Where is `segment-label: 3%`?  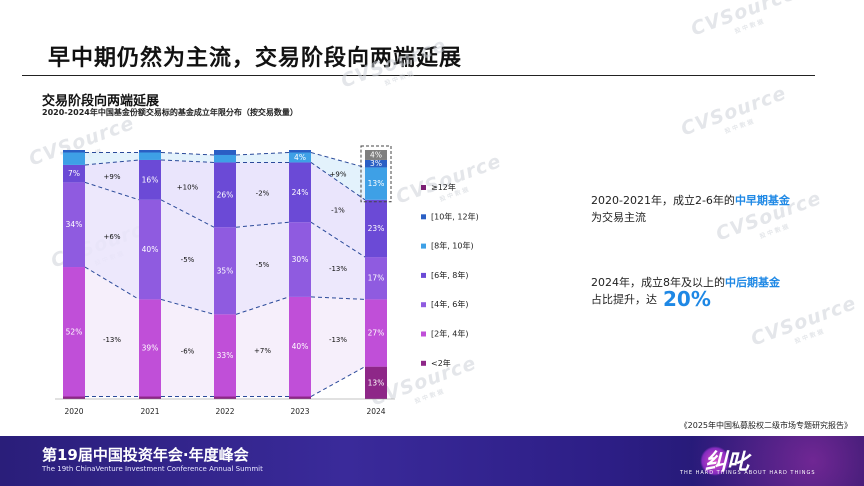 segment-label: 3% is located at coordinates (376, 163).